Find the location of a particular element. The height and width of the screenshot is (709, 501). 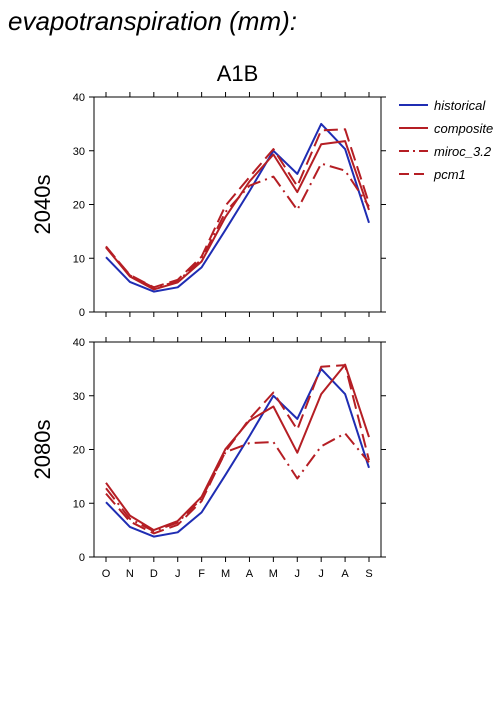

panel-ylabel: 2080s is located at coordinates (42, 450).